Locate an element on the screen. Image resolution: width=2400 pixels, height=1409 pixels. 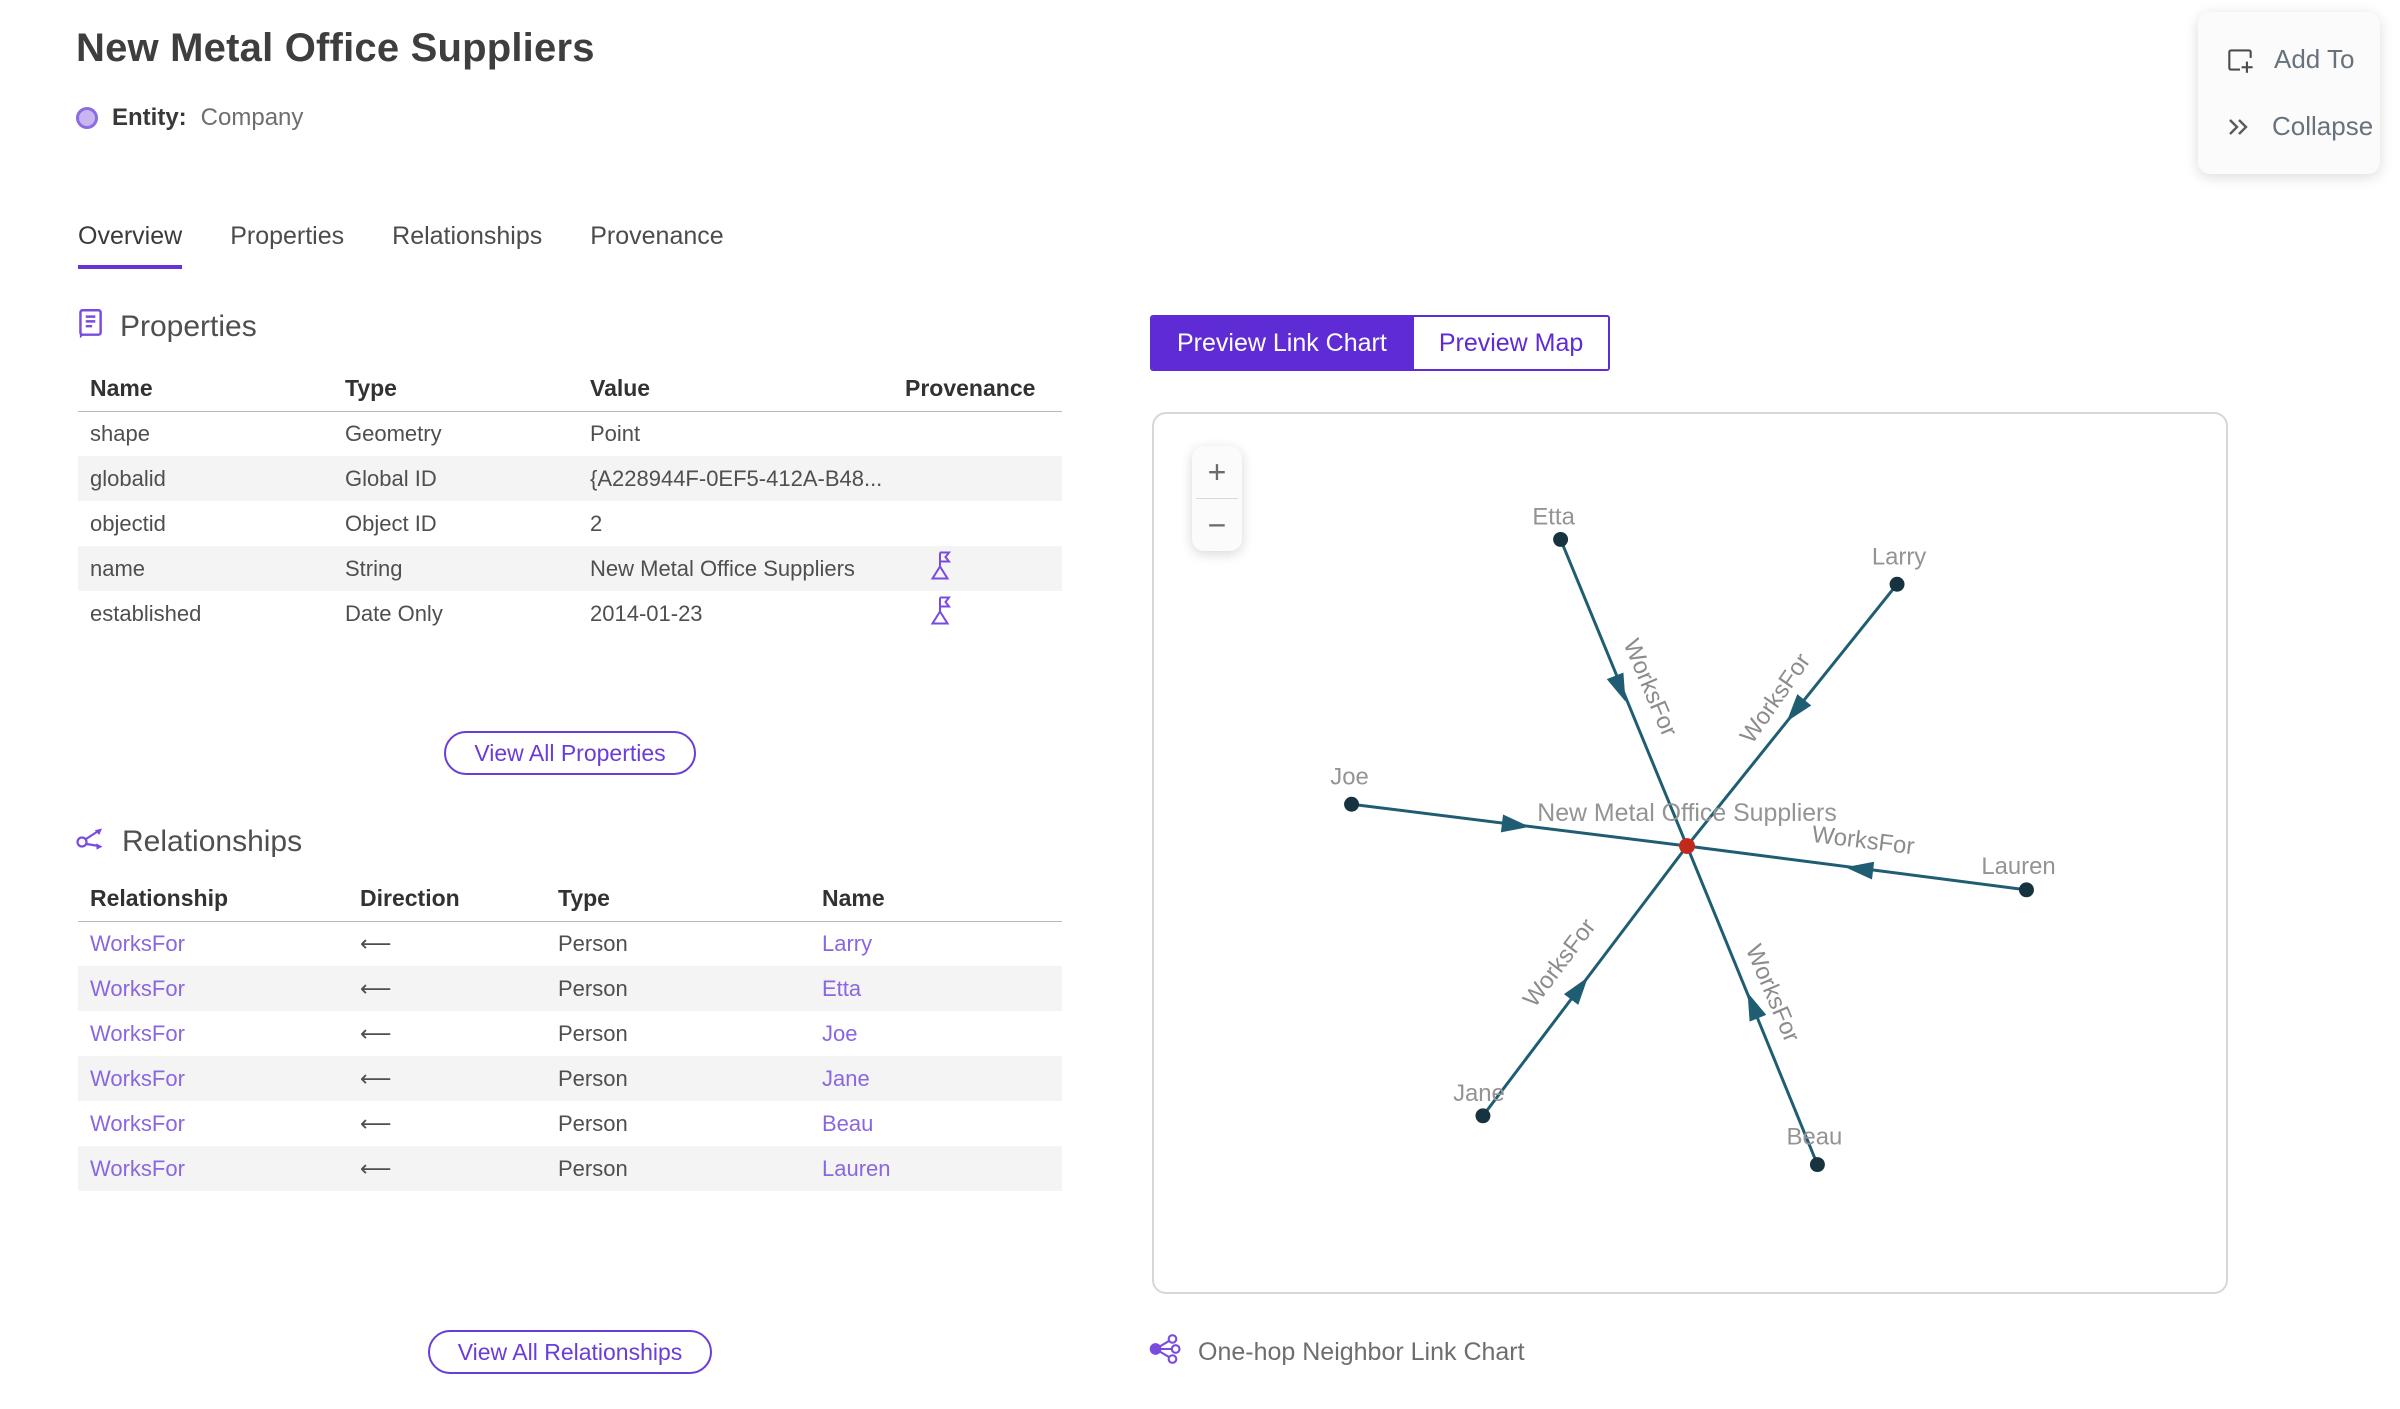
tab-provenance: Provenance is located at coordinates (657, 236).